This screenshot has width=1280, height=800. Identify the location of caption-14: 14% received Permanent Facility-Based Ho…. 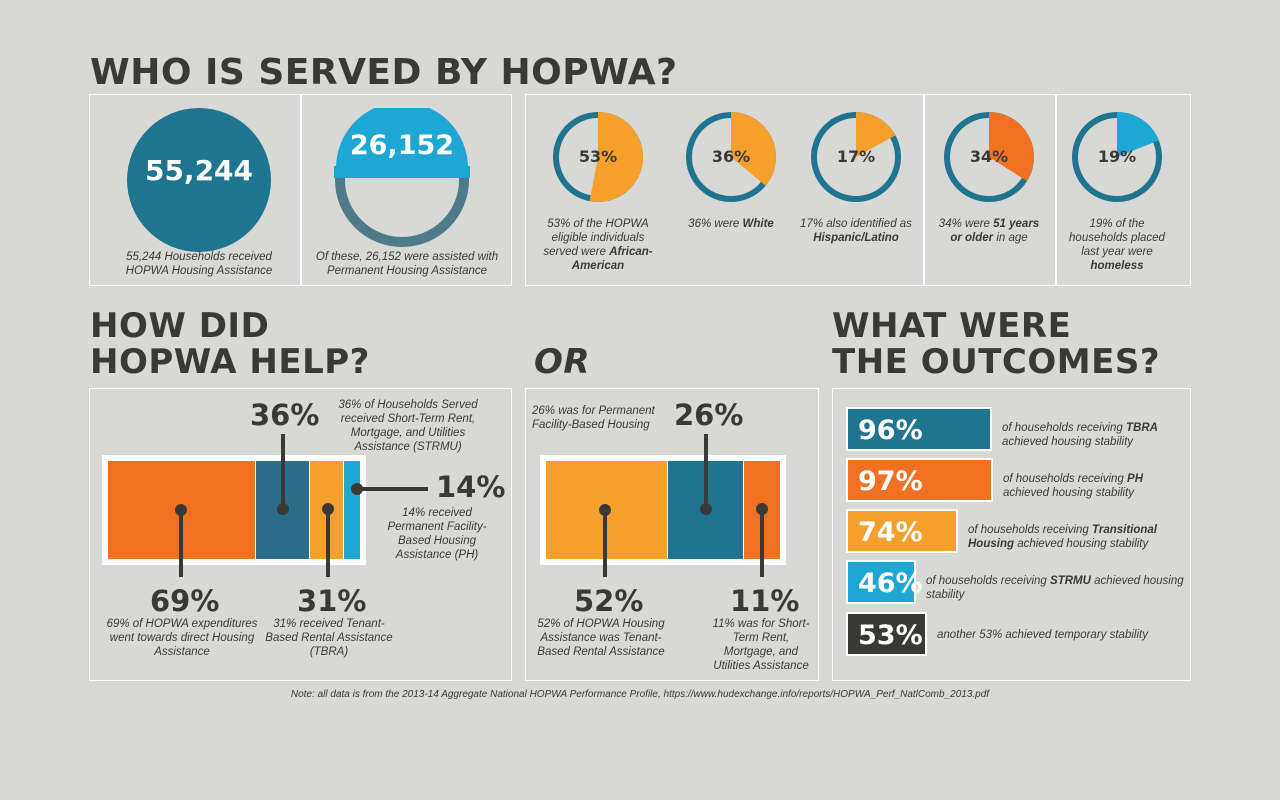
(437, 534).